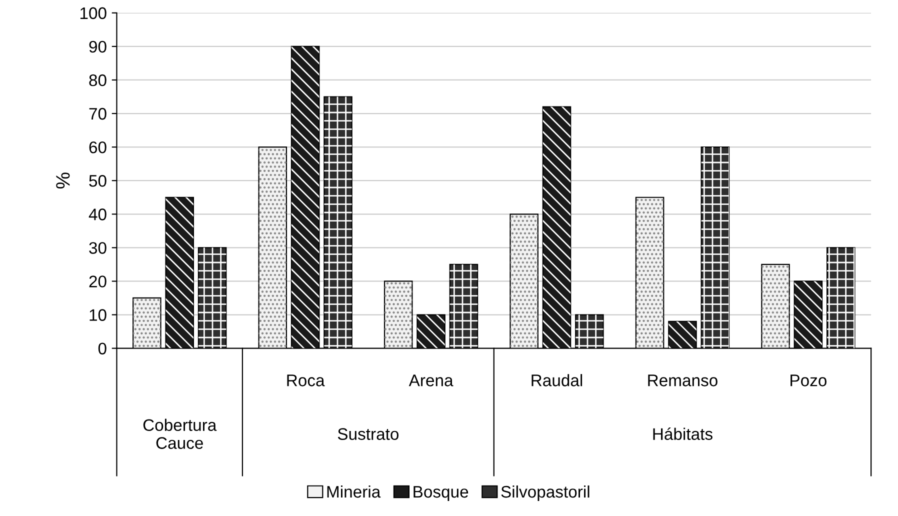  What do you see at coordinates (545, 493) in the screenshot?
I see `legend-label: Silvopastoril` at bounding box center [545, 493].